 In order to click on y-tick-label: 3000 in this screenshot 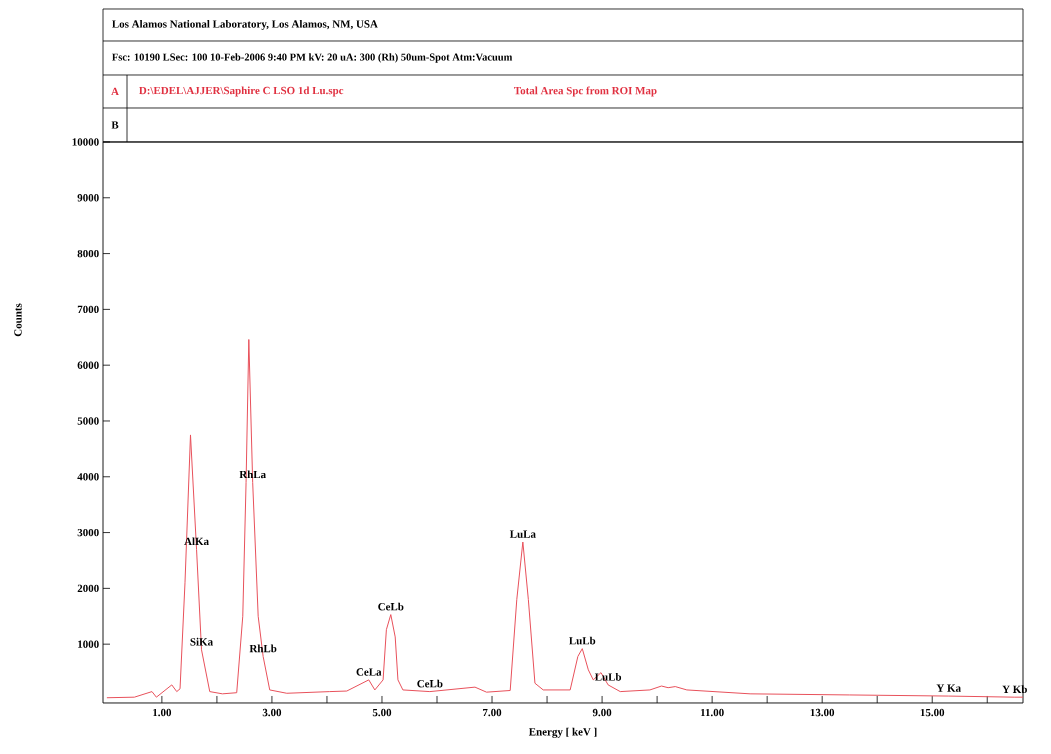, I will do `click(88, 532)`.